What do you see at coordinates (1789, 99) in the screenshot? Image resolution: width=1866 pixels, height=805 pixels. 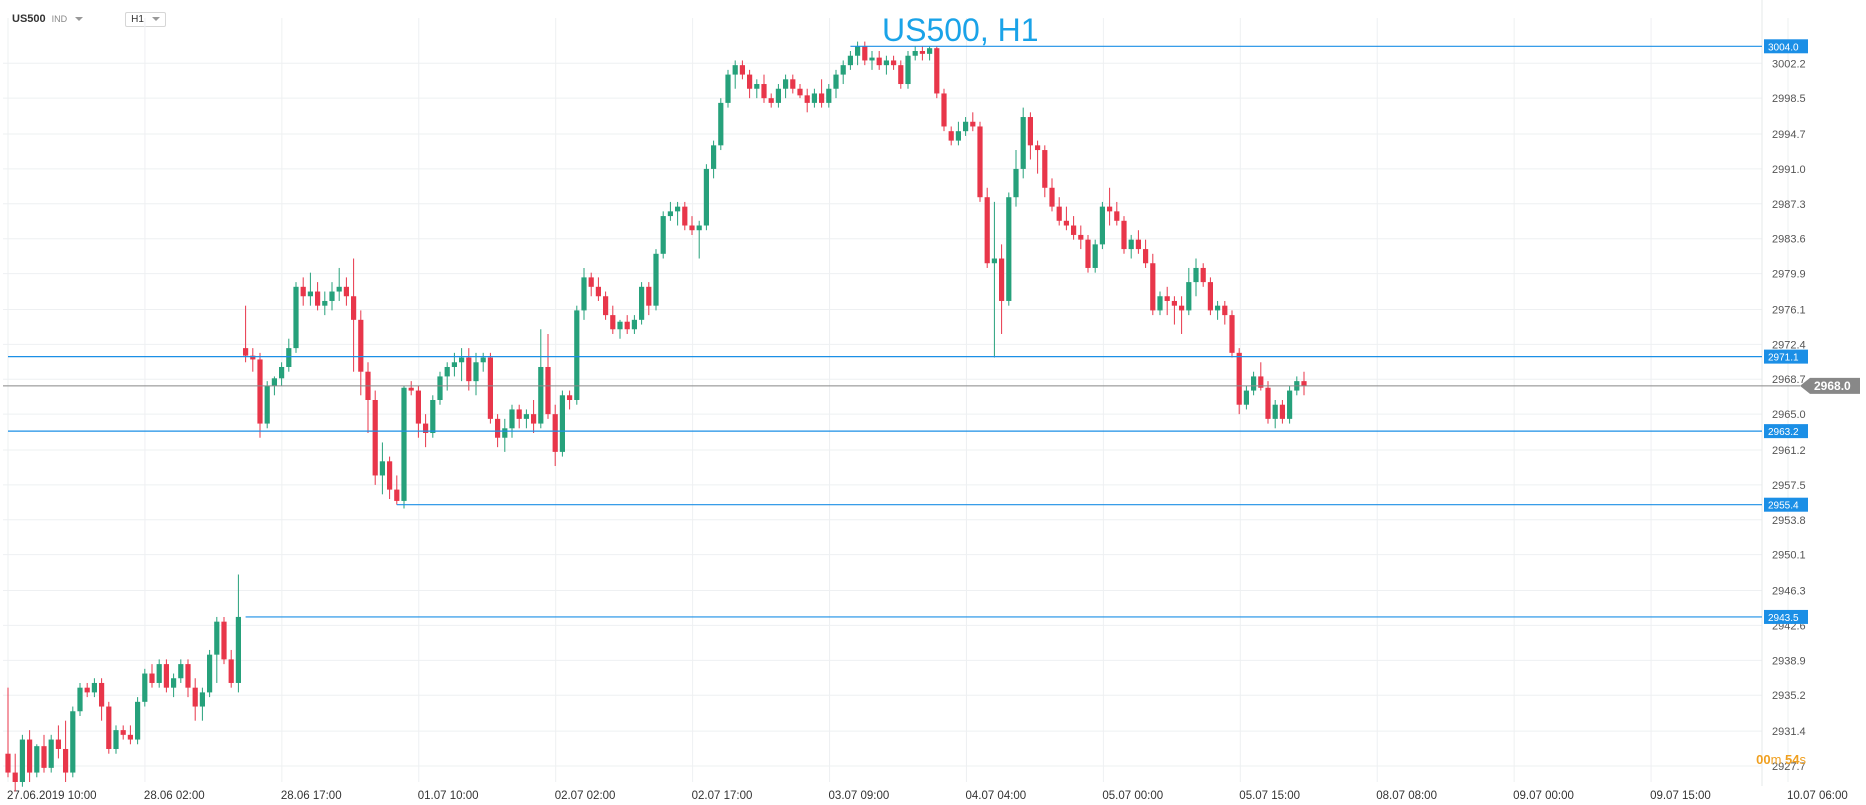 I see `y-tick-label: 2998.5` at bounding box center [1789, 99].